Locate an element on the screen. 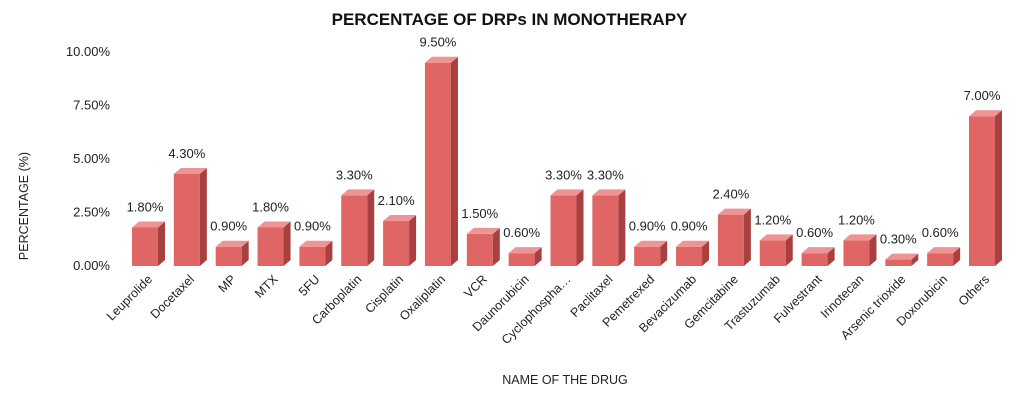  y-tick-label: 0.00% is located at coordinates (91, 265).